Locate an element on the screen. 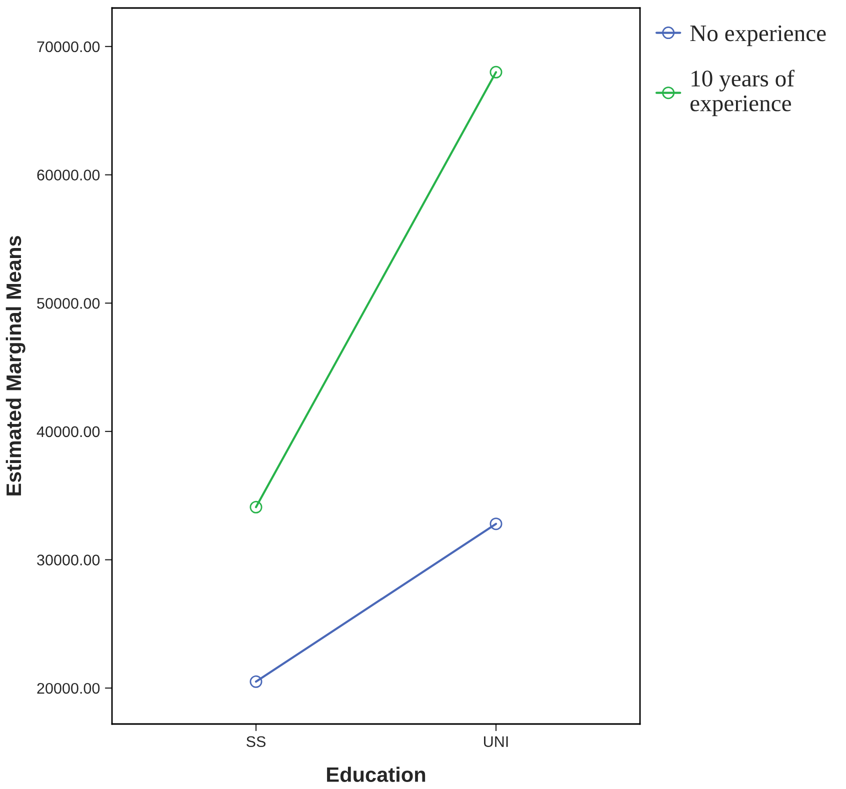 The height and width of the screenshot is (789, 846). x-tick-label: UNI is located at coordinates (496, 742).